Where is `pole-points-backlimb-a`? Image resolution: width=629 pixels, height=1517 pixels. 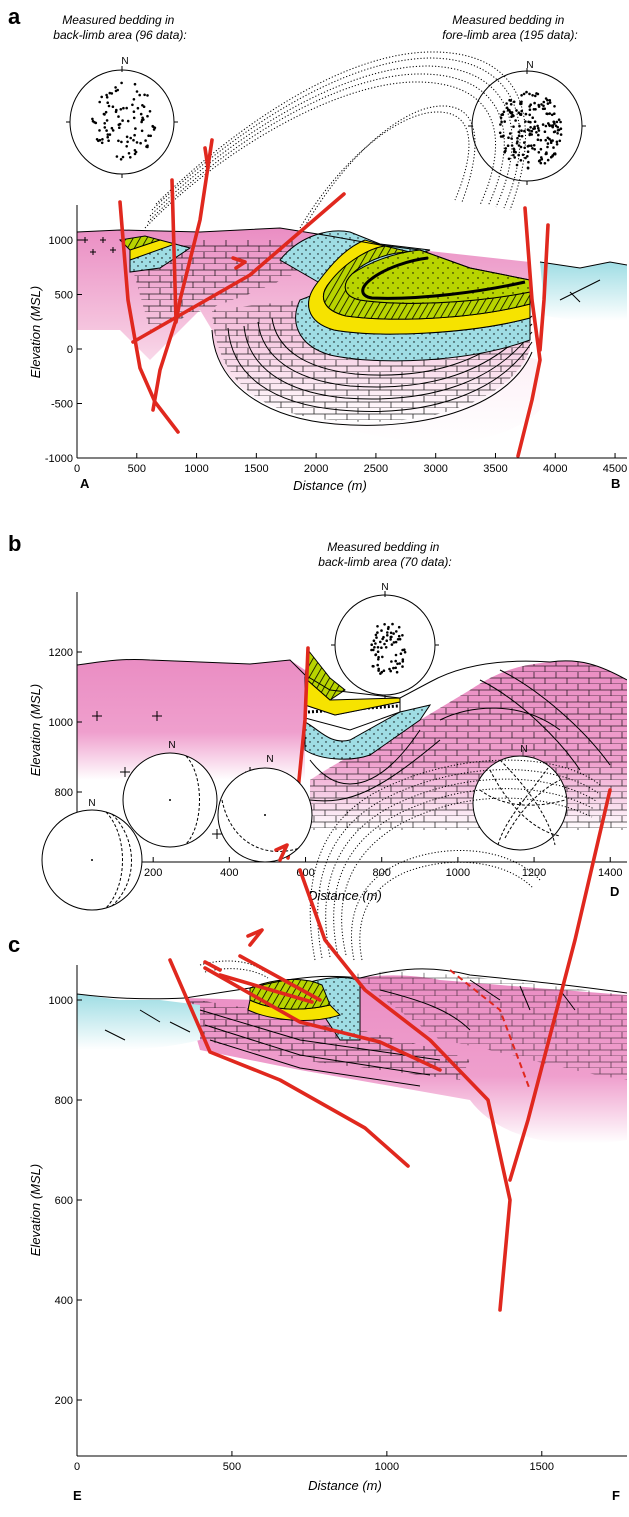 pole-points-backlimb-a is located at coordinates (124, 121).